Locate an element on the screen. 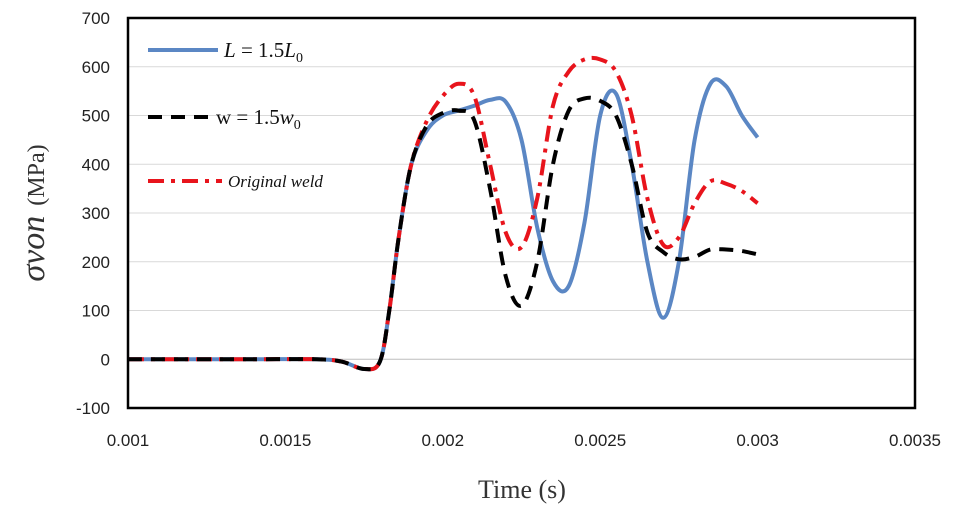 The height and width of the screenshot is (508, 955). y-tick-label: 200 is located at coordinates (96, 262).